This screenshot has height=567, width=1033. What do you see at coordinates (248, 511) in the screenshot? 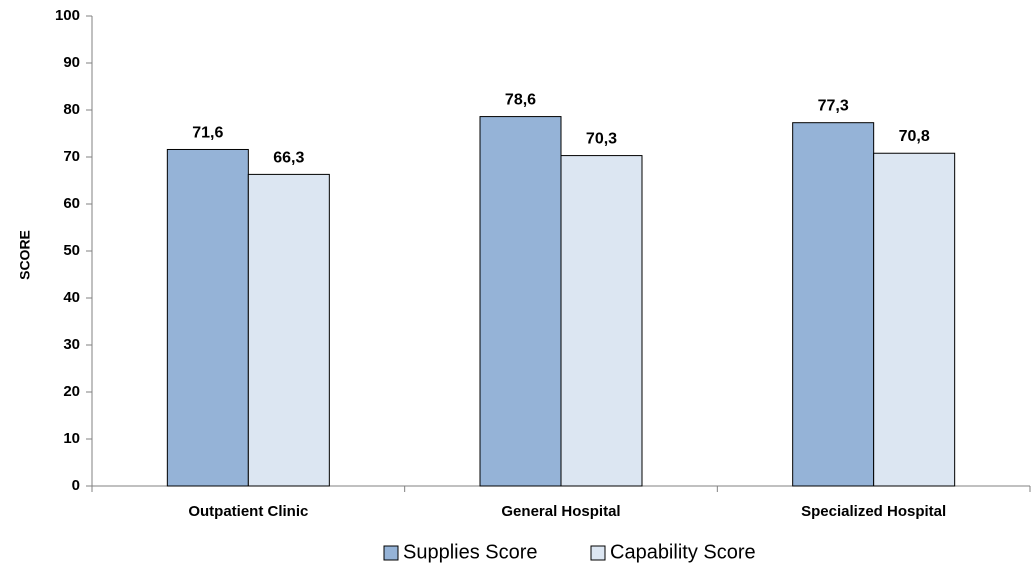
I see `x-category-label: Outpatient Clinic` at bounding box center [248, 511].